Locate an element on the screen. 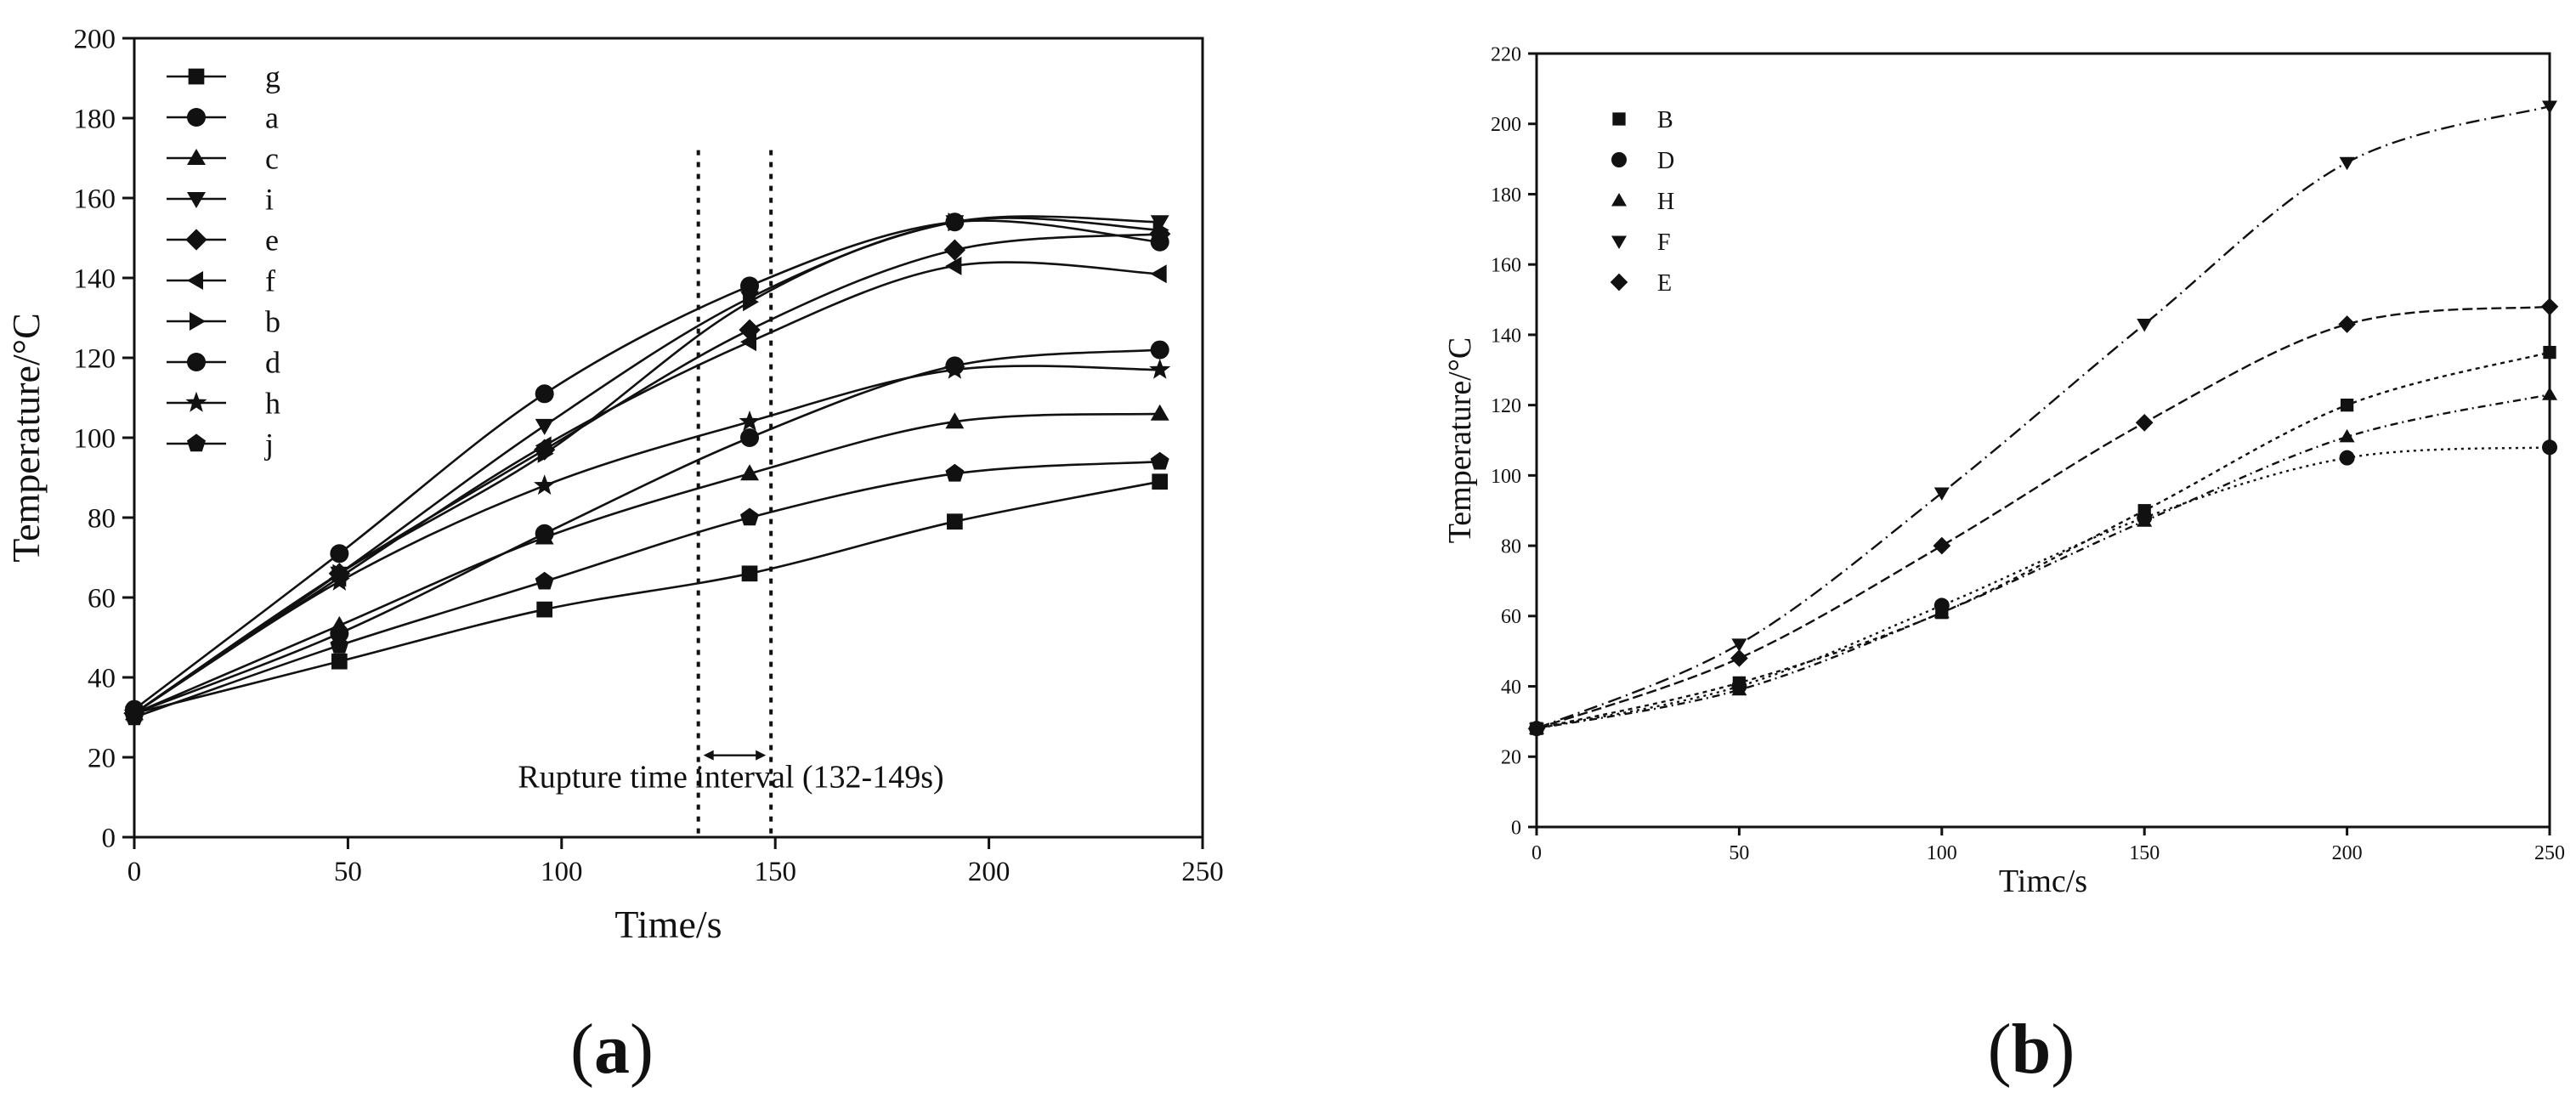 The width and height of the screenshot is (2576, 1093). caption-b: (b) is located at coordinates (2031, 1049).